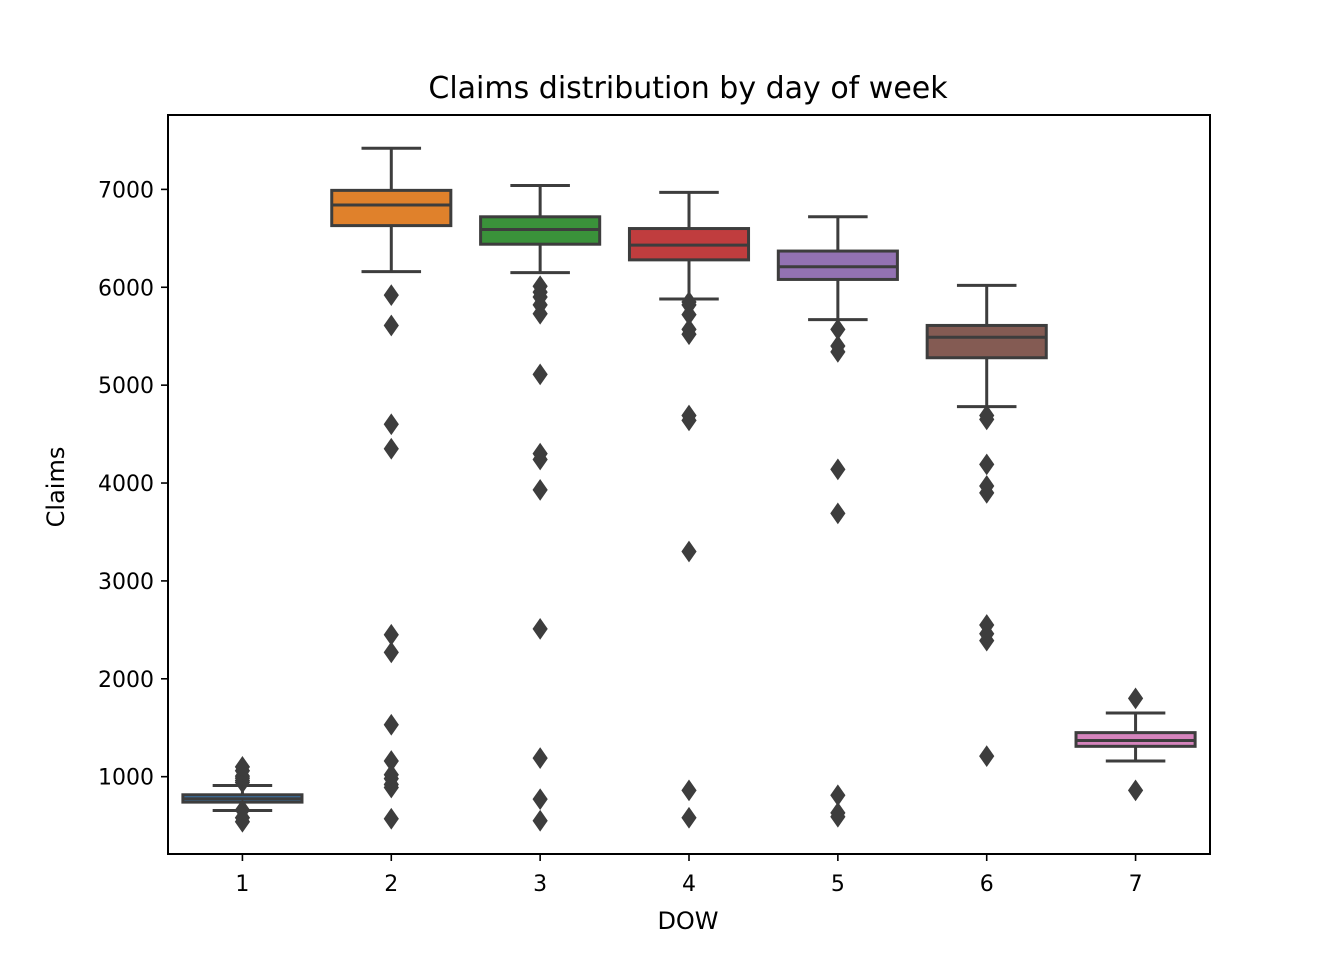  Describe the element at coordinates (126, 288) in the screenshot. I see `y-tick-label: 6000` at that location.